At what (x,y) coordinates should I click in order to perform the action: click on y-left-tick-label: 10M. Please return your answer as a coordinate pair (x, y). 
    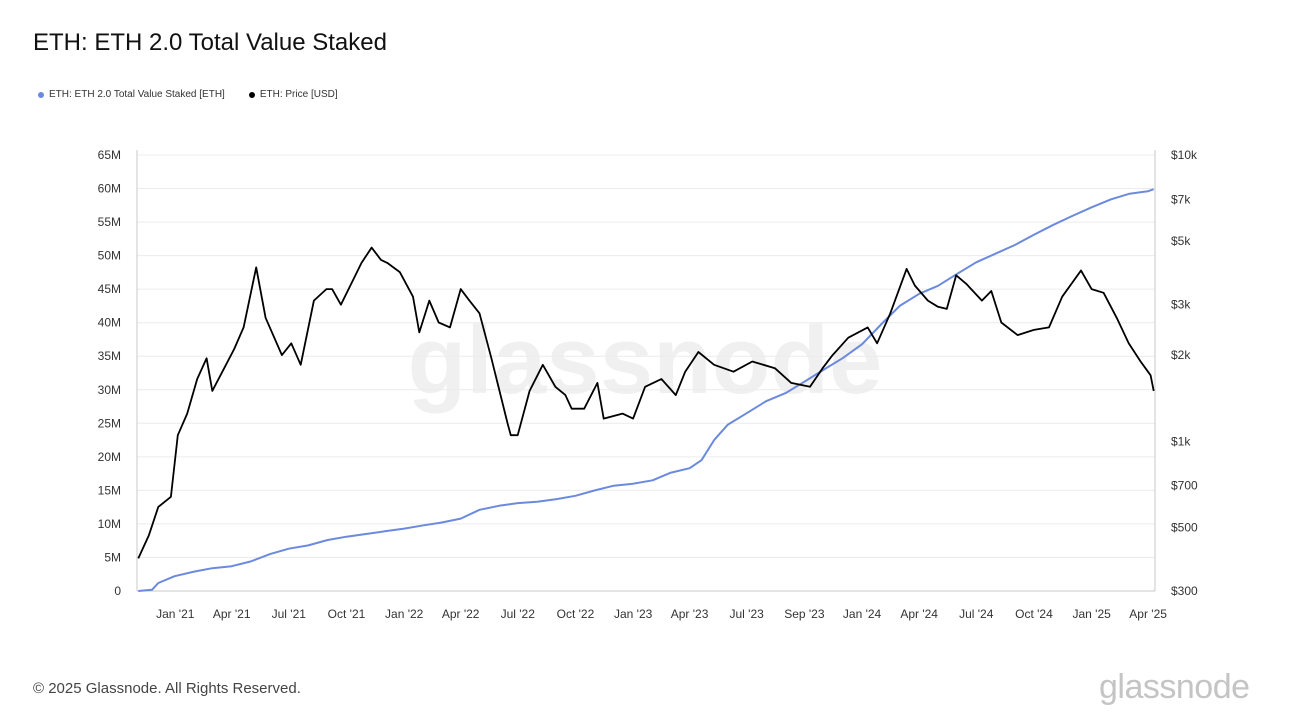
    Looking at the image, I should click on (109, 524).